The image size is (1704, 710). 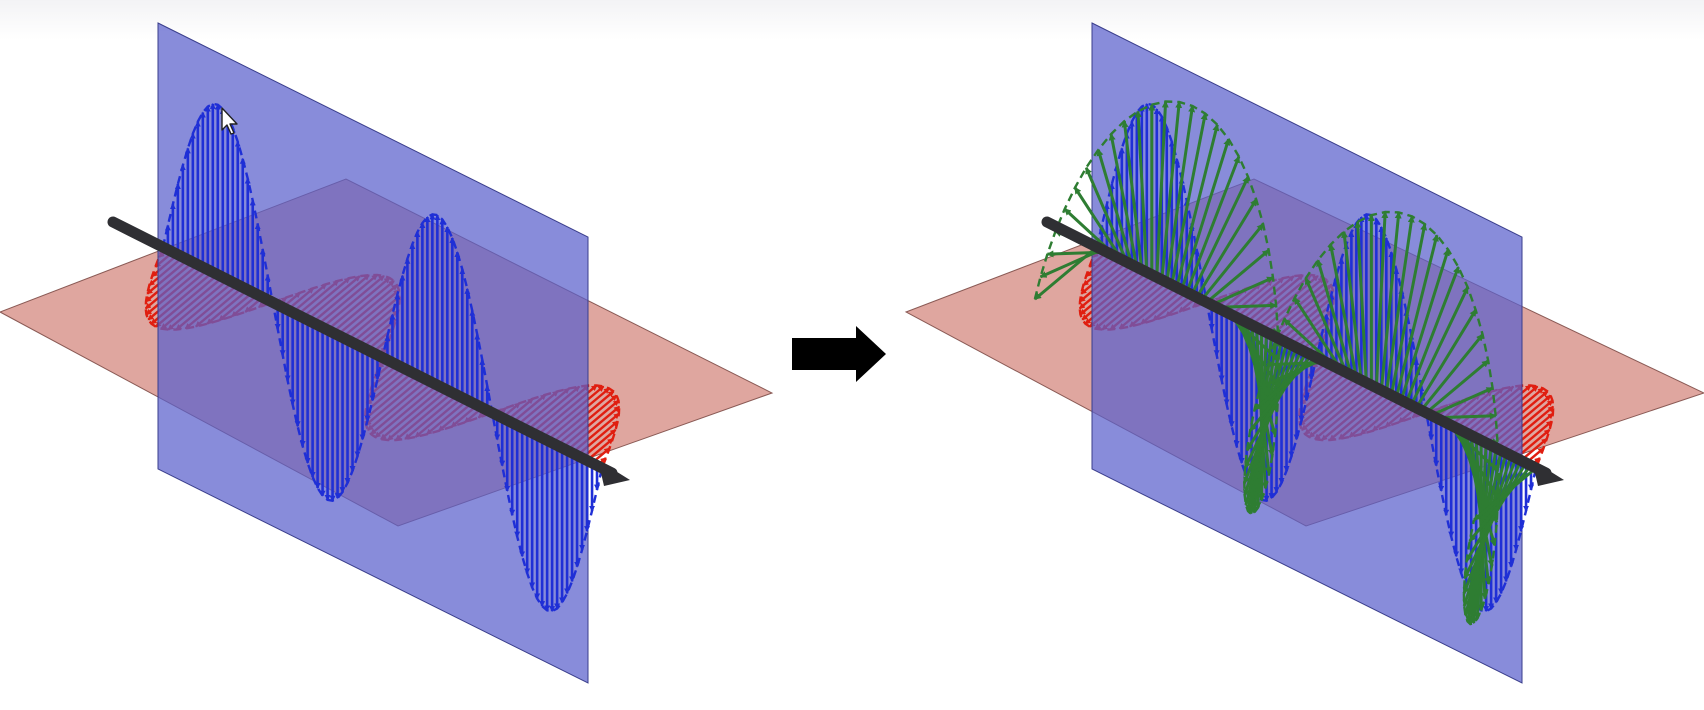 What do you see at coordinates (839, 354) in the screenshot?
I see `right-arrow-icon` at bounding box center [839, 354].